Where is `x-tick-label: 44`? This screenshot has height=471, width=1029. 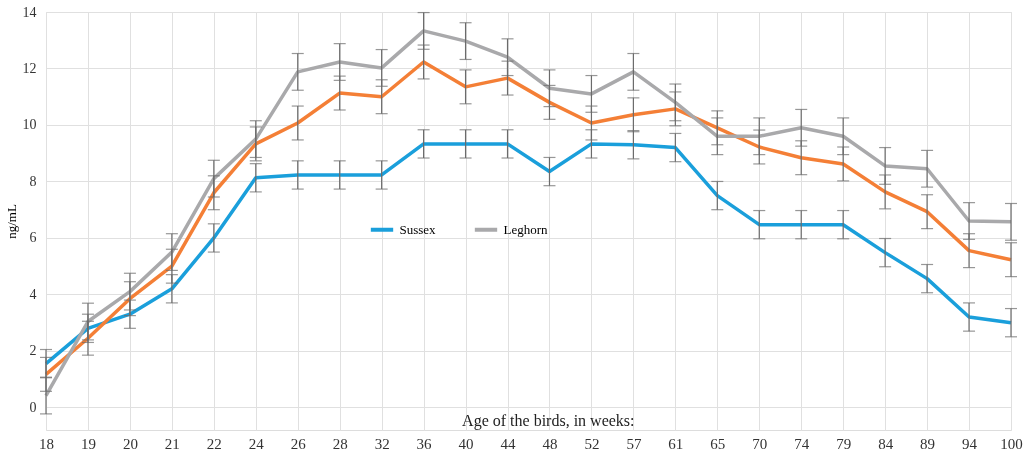 x-tick-label: 44 is located at coordinates (508, 443).